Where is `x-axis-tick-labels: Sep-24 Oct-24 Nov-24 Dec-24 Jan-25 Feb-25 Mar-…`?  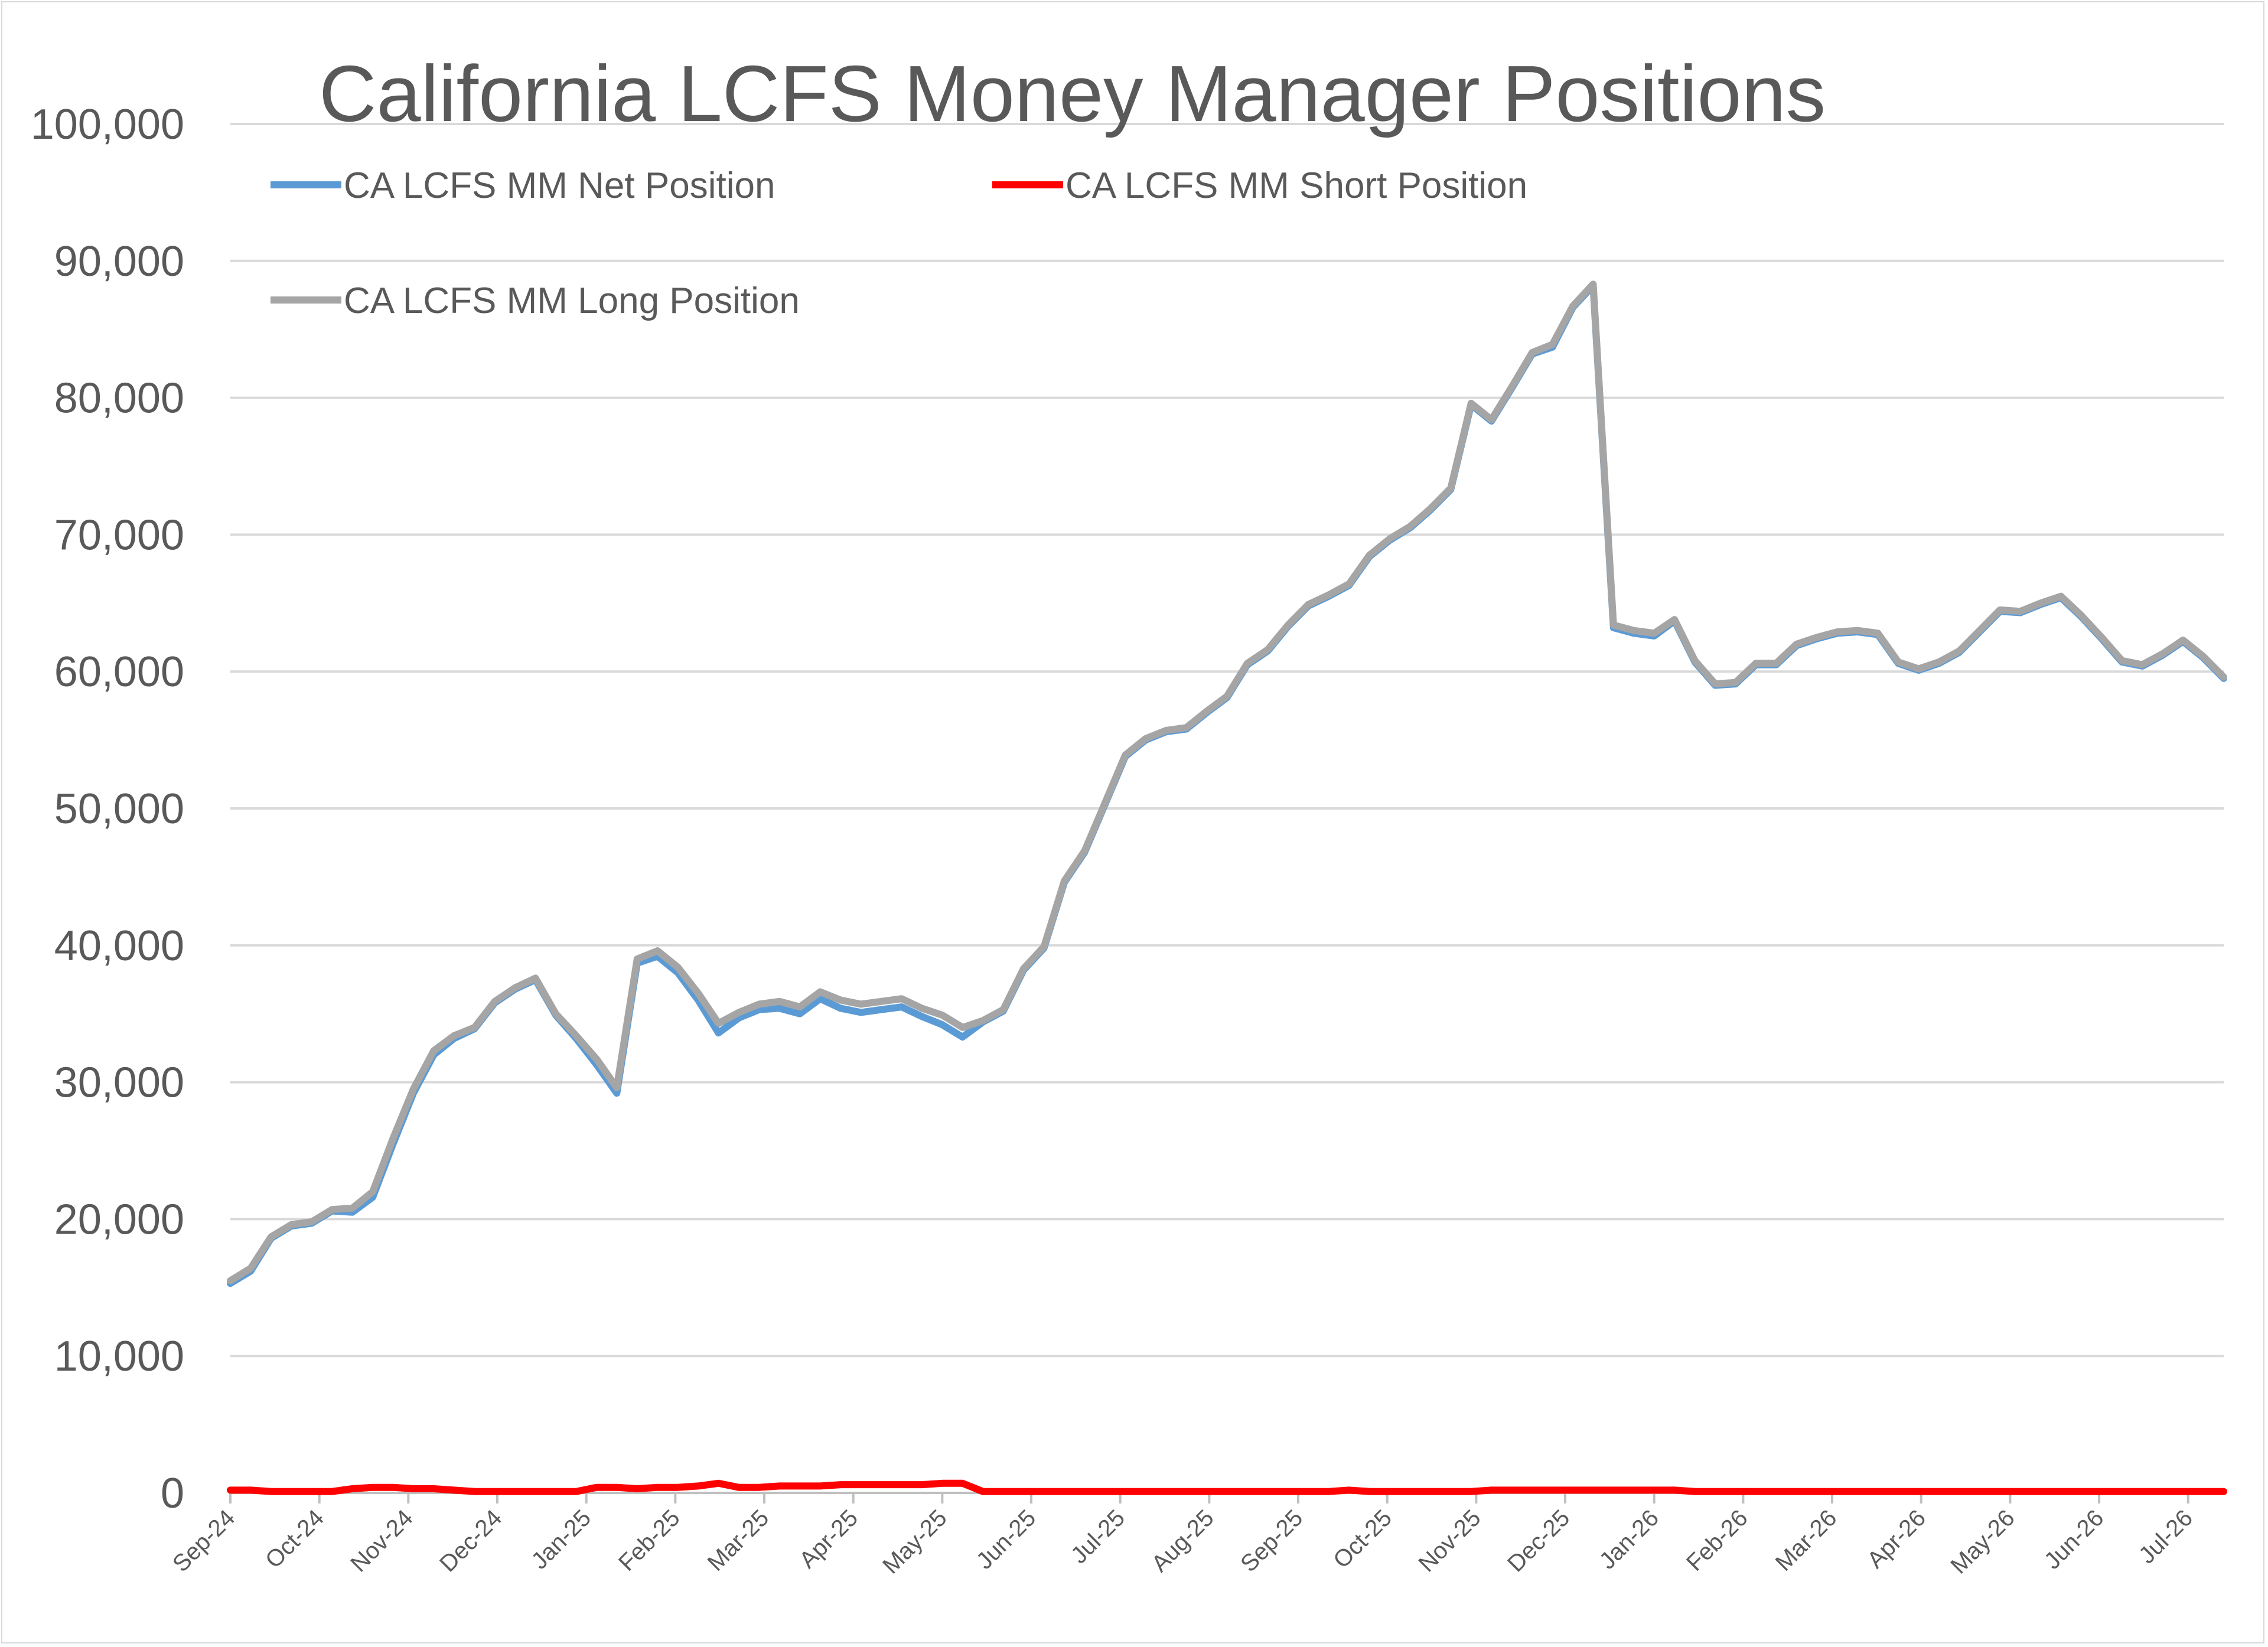
x-axis-tick-labels: Sep-24 Oct-24 Nov-24 Dec-24 Jan-25 Feb-25 Mar-… is located at coordinates (1183, 1541).